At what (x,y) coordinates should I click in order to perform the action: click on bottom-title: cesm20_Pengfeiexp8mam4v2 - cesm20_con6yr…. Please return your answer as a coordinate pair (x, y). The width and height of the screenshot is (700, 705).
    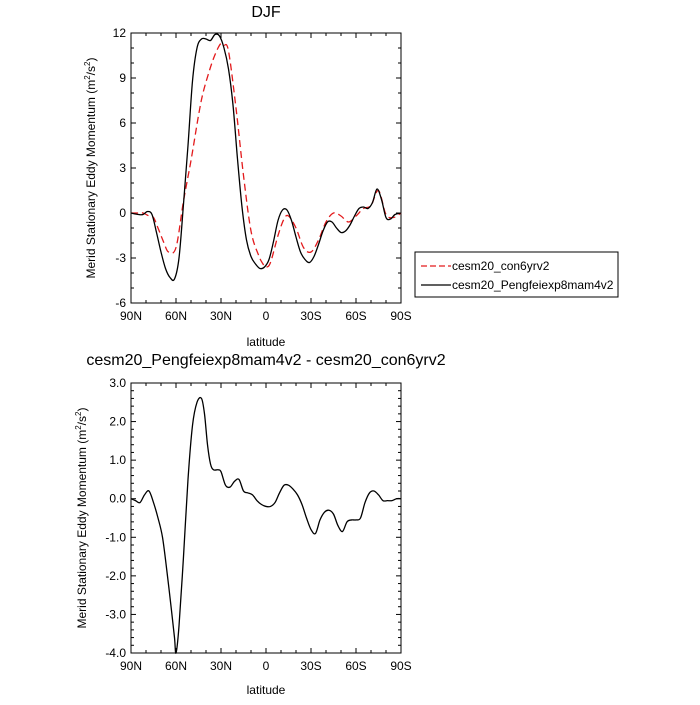
    Looking at the image, I should click on (265, 360).